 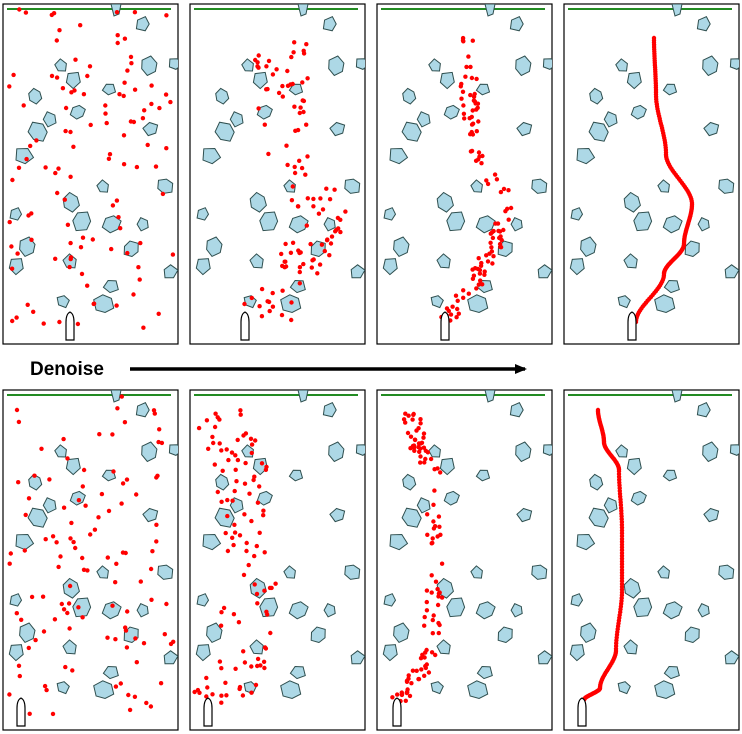 What do you see at coordinates (277, 174) in the screenshot?
I see `panel-top-partially-denoised` at bounding box center [277, 174].